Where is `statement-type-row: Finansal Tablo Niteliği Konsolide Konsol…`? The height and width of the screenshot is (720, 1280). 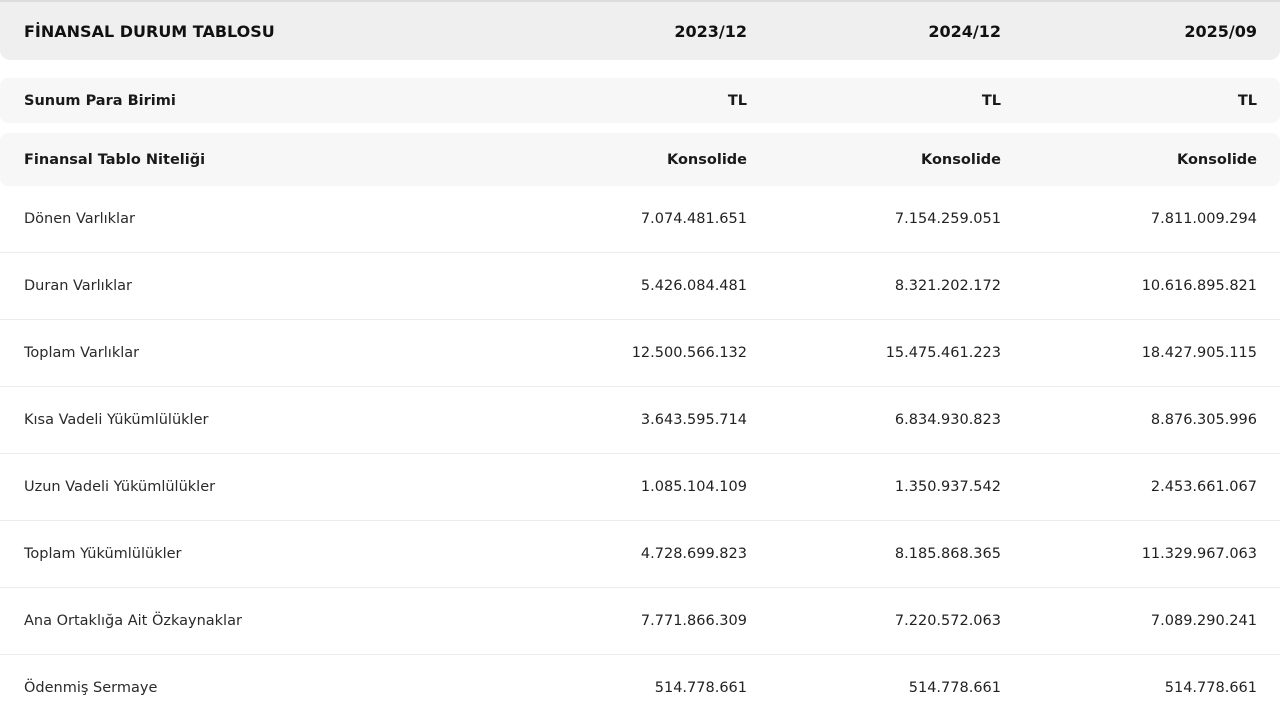
statement-type-row: Finansal Tablo Niteliği Konsolide Konsol… is located at coordinates (640, 159).